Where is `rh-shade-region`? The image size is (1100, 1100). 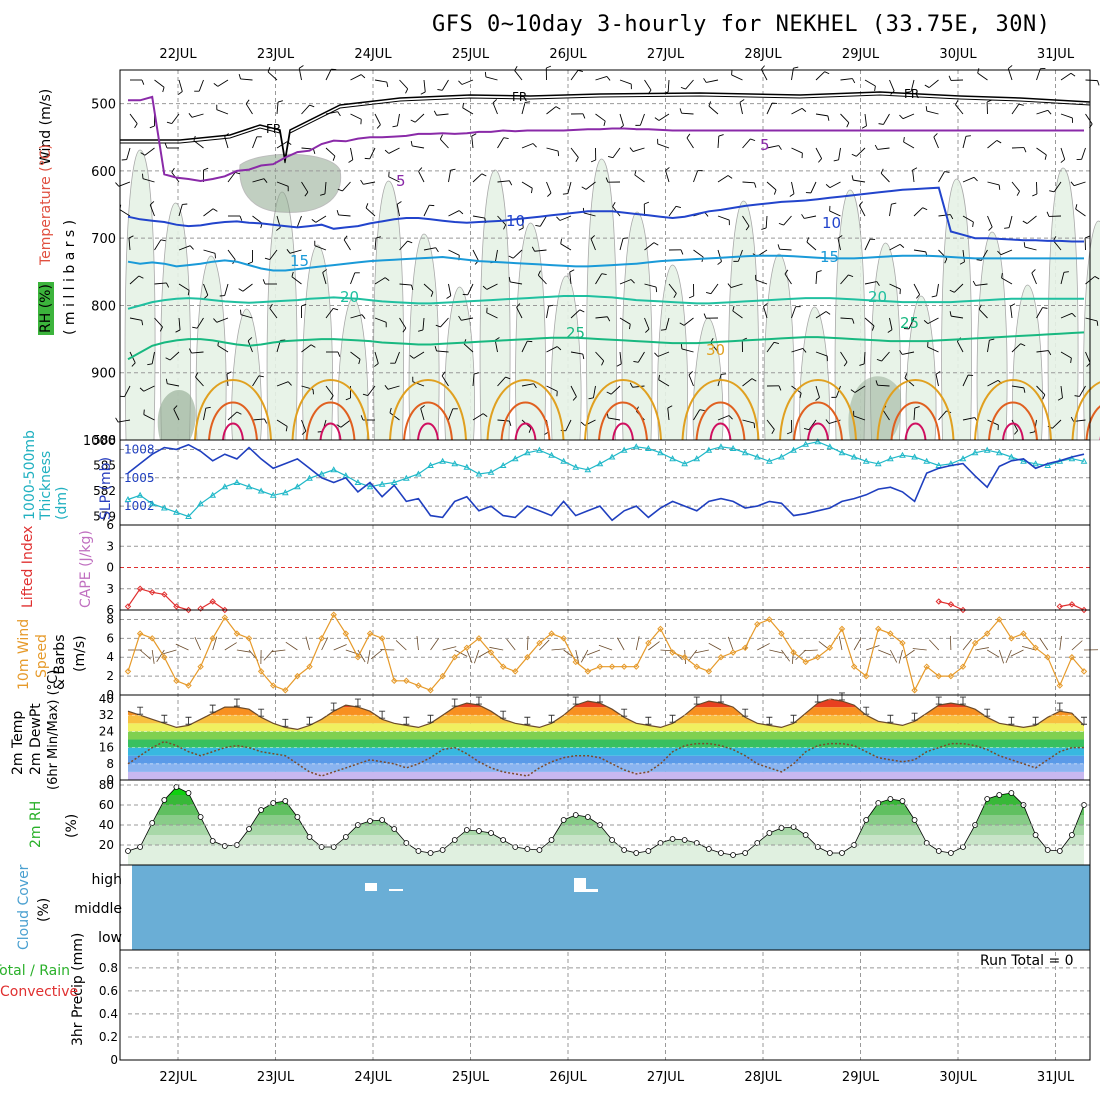 rh-shade-region is located at coordinates (672, 352).